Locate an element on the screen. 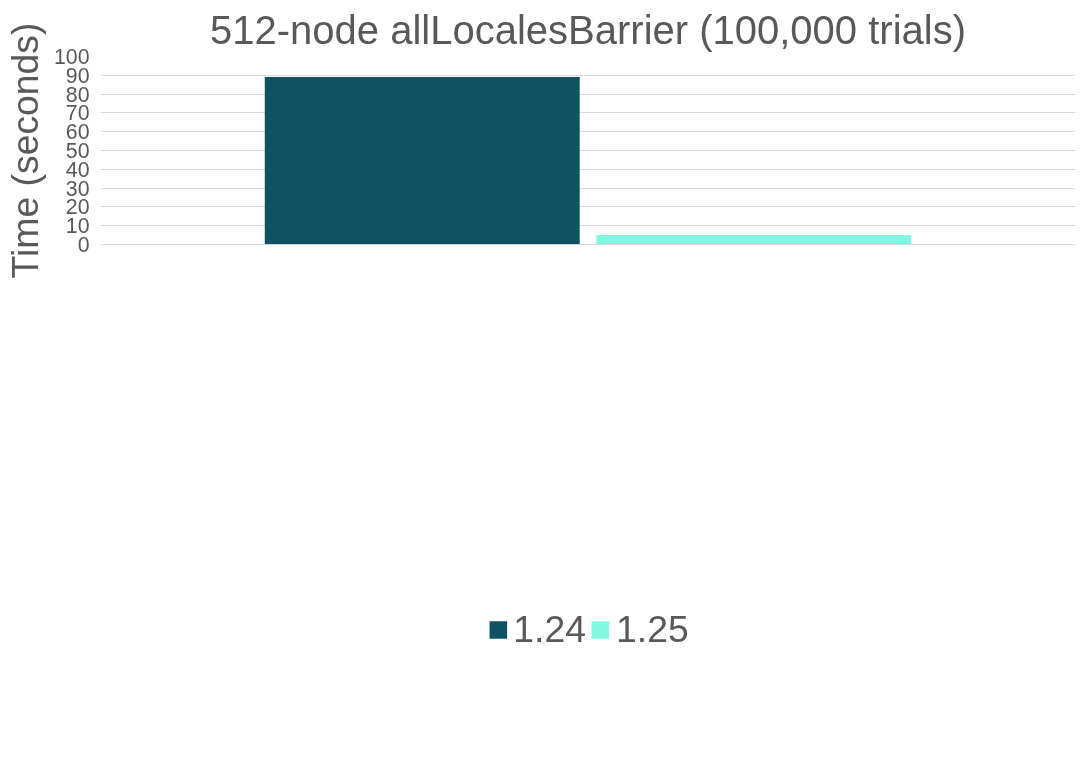 The width and height of the screenshot is (1086, 777). y-axis-title: Time (seconds) is located at coordinates (24, 150).